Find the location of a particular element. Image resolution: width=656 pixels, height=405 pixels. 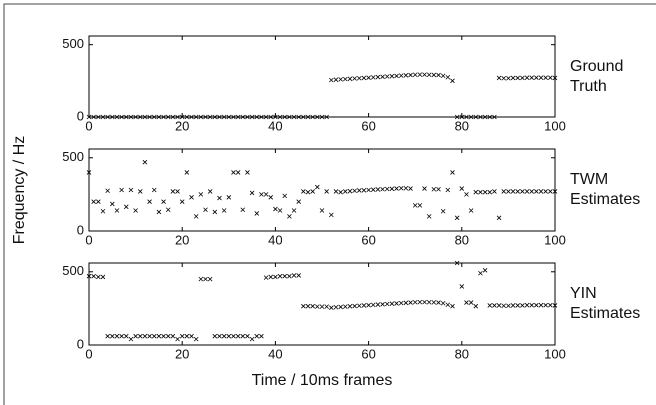

series is located at coordinates (322, 301).